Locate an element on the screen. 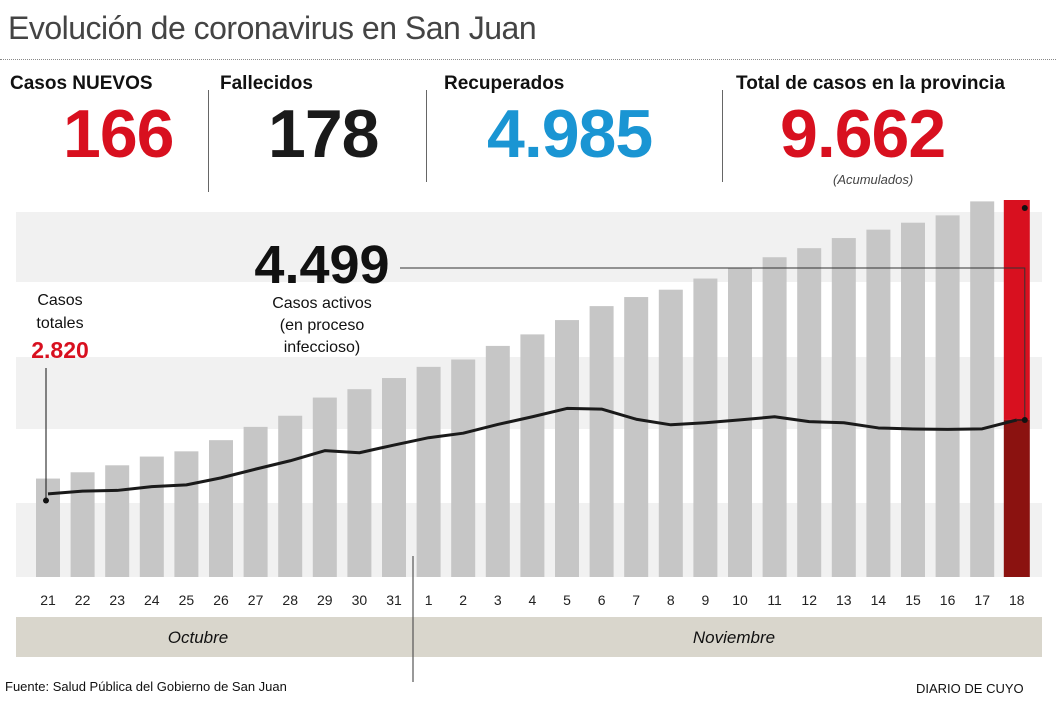 Image resolution: width=1056 pixels, height=709 pixels. nuevos-value: 166 is located at coordinates (118, 134).